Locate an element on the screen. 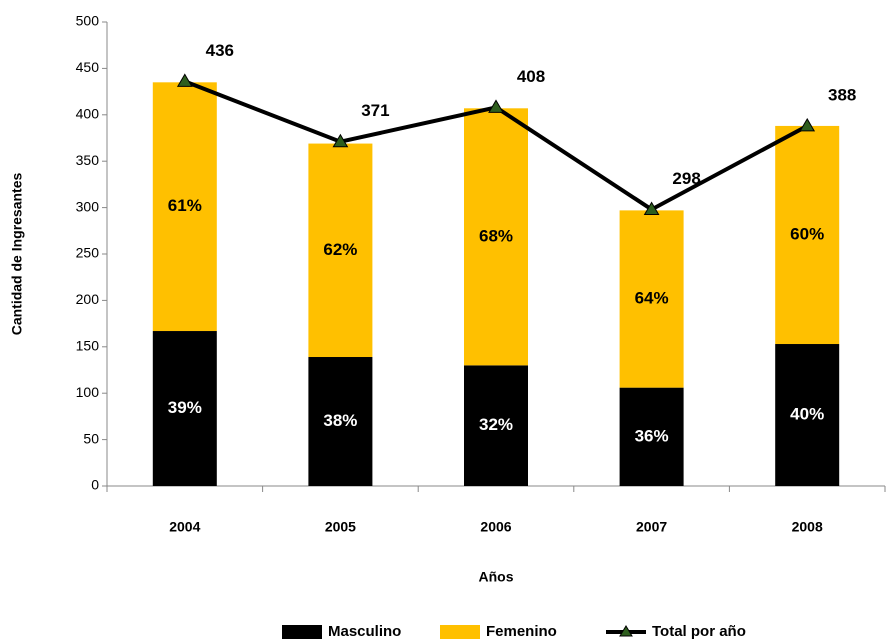 The image size is (887, 643). y-tick-label: 500 is located at coordinates (88, 21).